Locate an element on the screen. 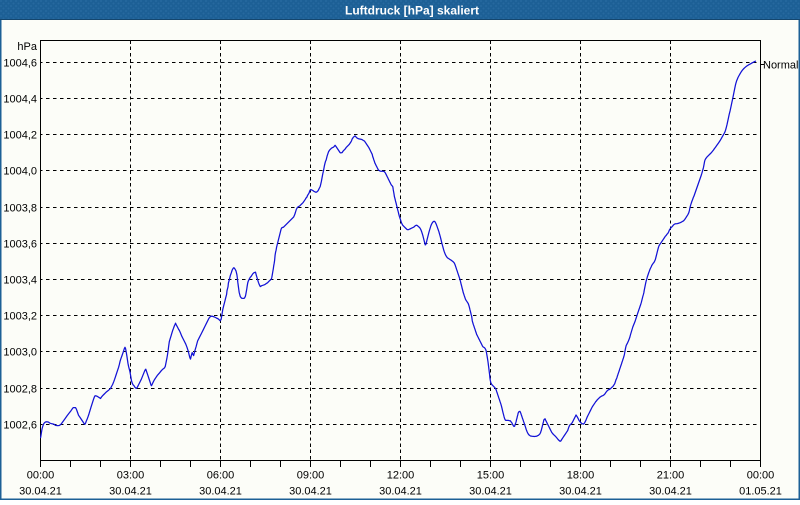  svg-text: Normal is located at coordinates (780, 66).